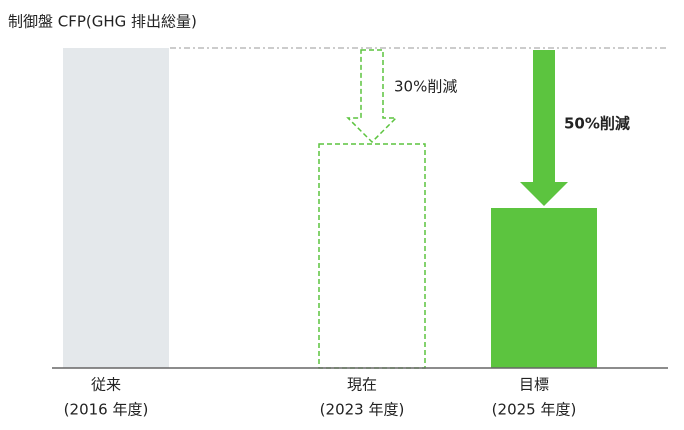 This screenshot has height=430, width=684. I want to click on x-tick-sublabel: (2023 年度), so click(362, 410).